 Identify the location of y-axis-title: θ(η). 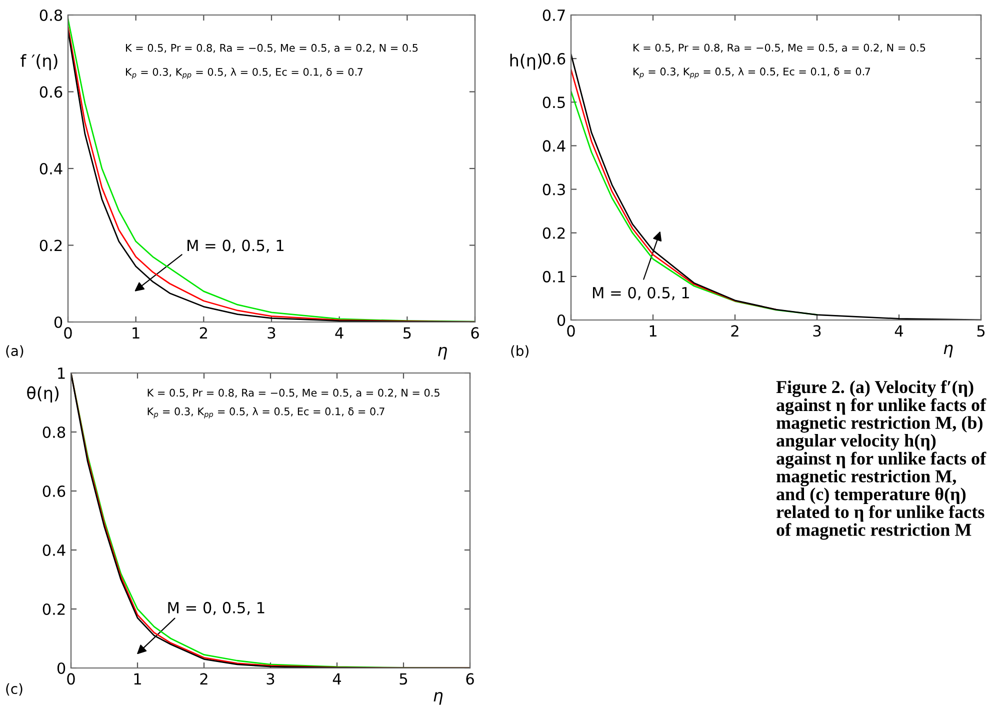
(43, 394).